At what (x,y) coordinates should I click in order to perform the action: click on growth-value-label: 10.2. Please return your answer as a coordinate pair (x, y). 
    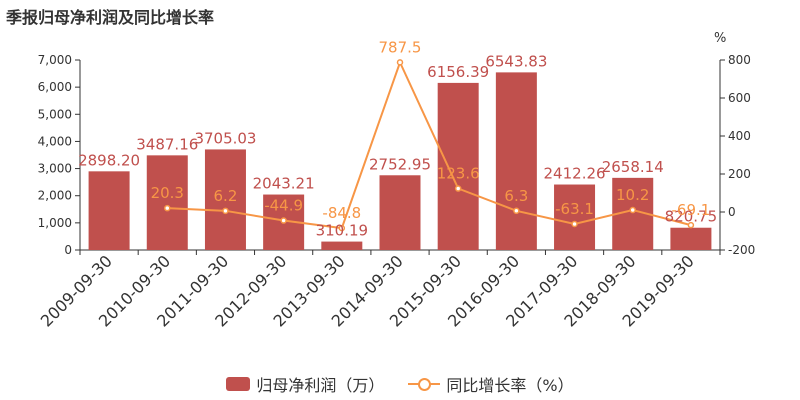
    Looking at the image, I should click on (632, 195).